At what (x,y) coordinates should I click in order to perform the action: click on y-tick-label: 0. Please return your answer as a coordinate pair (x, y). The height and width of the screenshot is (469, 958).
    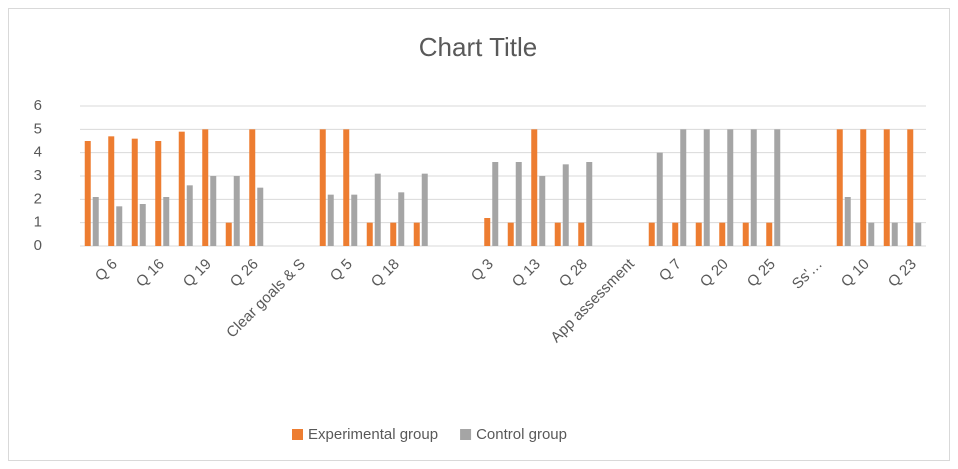
    Looking at the image, I should click on (38, 245).